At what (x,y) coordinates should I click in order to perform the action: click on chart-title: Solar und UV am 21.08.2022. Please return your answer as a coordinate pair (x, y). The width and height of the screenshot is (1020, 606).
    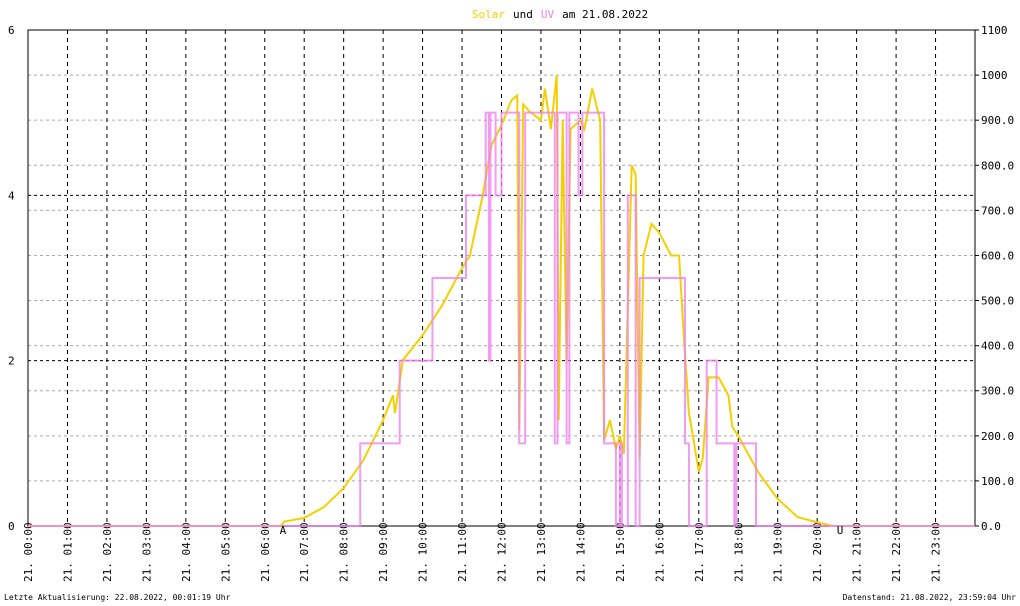
    Looking at the image, I should click on (560, 14).